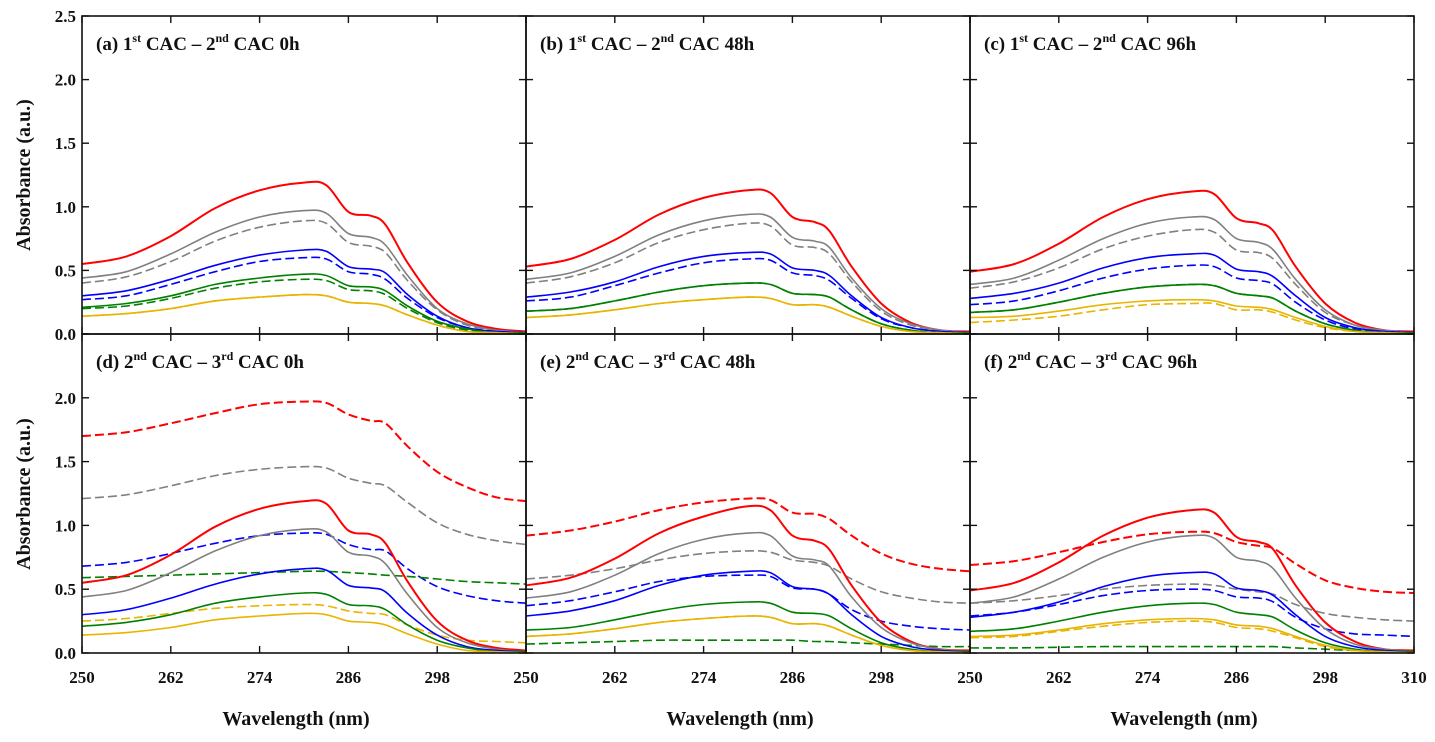 The width and height of the screenshot is (1435, 742). What do you see at coordinates (739, 719) in the screenshot?
I see `x-axis-title-2: Wavelength (nm)` at bounding box center [739, 719].